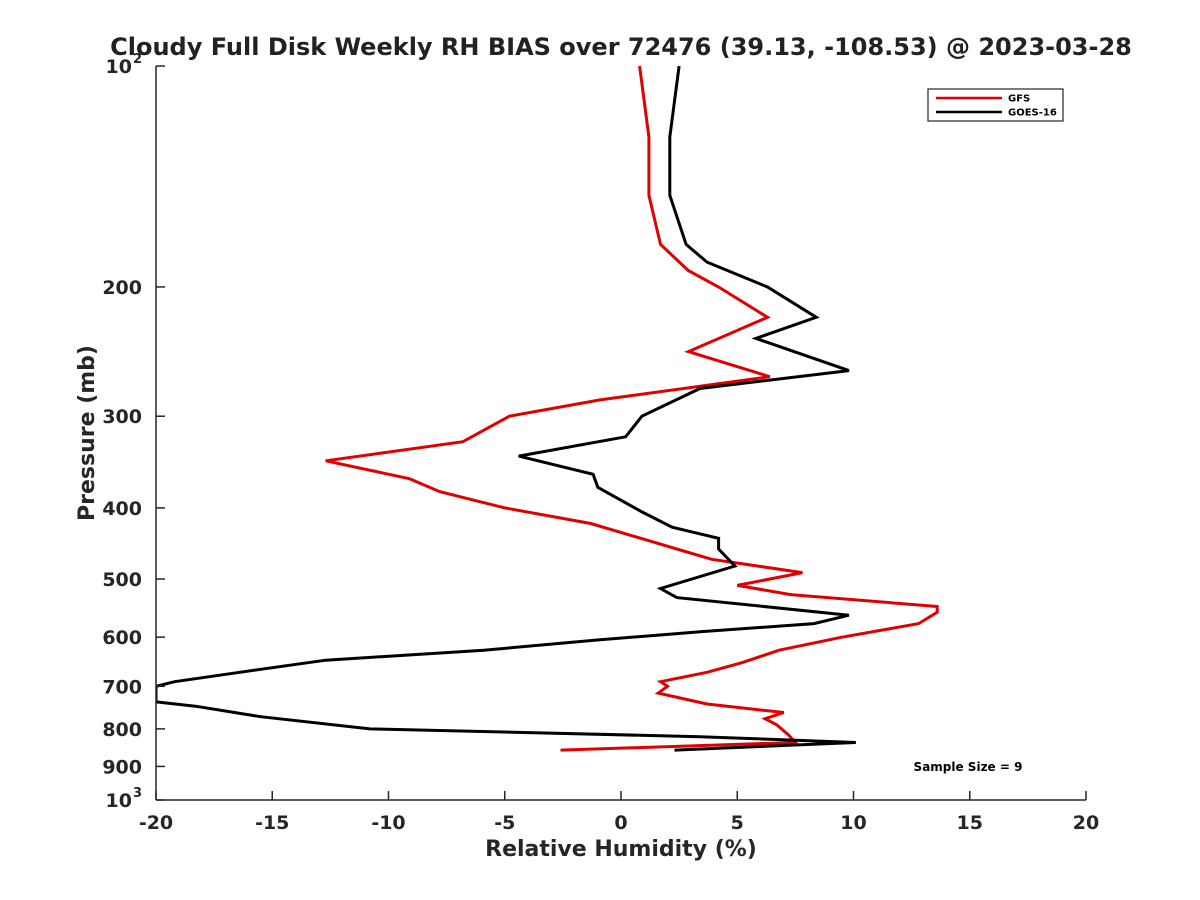 This screenshot has width=1200, height=900. What do you see at coordinates (388, 823) in the screenshot?
I see `x-tick-label: -10` at bounding box center [388, 823].